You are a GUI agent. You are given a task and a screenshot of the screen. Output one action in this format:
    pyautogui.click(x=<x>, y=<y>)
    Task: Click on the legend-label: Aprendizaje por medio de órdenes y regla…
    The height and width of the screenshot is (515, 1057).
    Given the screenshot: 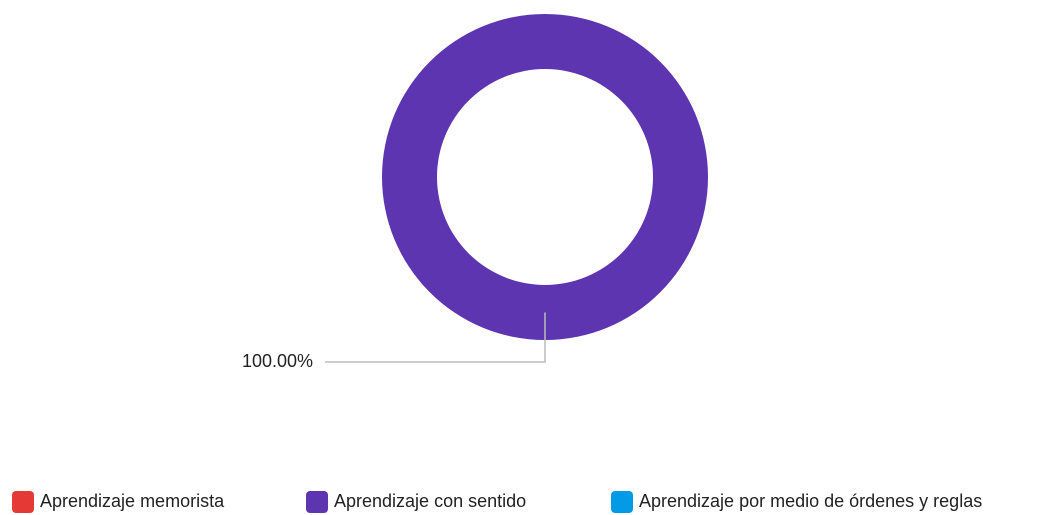 What is the action you would take?
    pyautogui.click(x=810, y=501)
    